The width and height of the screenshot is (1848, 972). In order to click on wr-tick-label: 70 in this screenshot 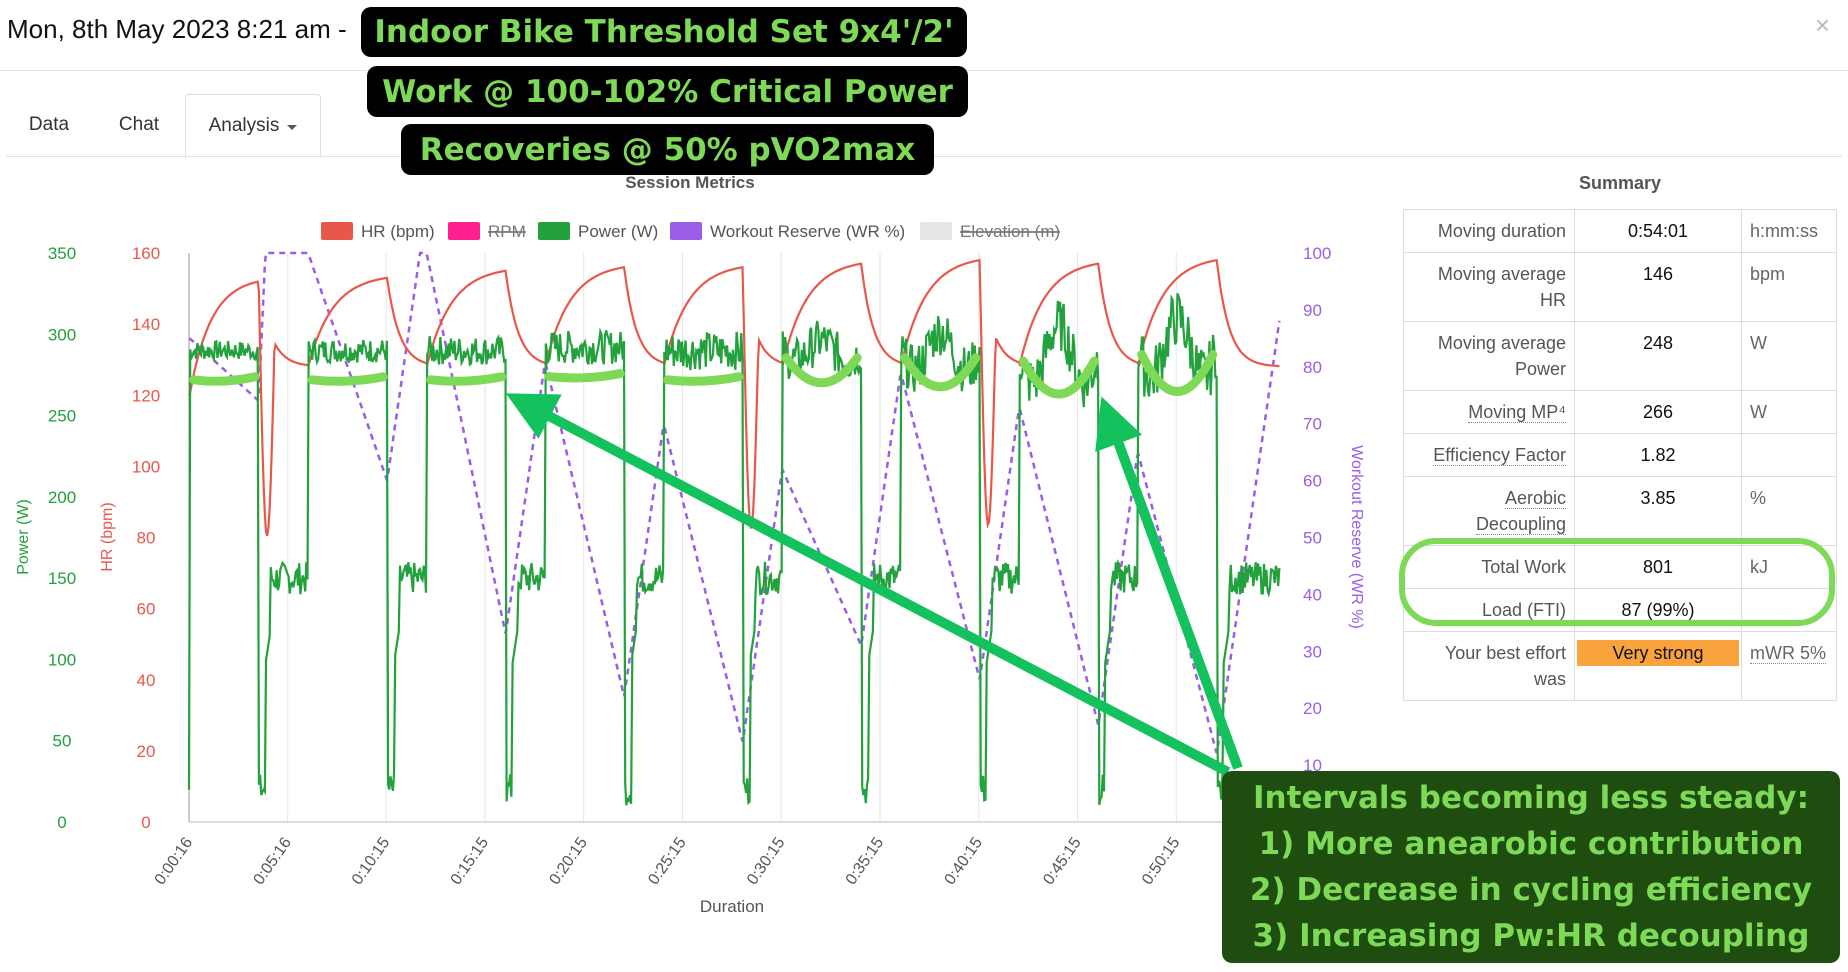, I will do `click(1312, 424)`.